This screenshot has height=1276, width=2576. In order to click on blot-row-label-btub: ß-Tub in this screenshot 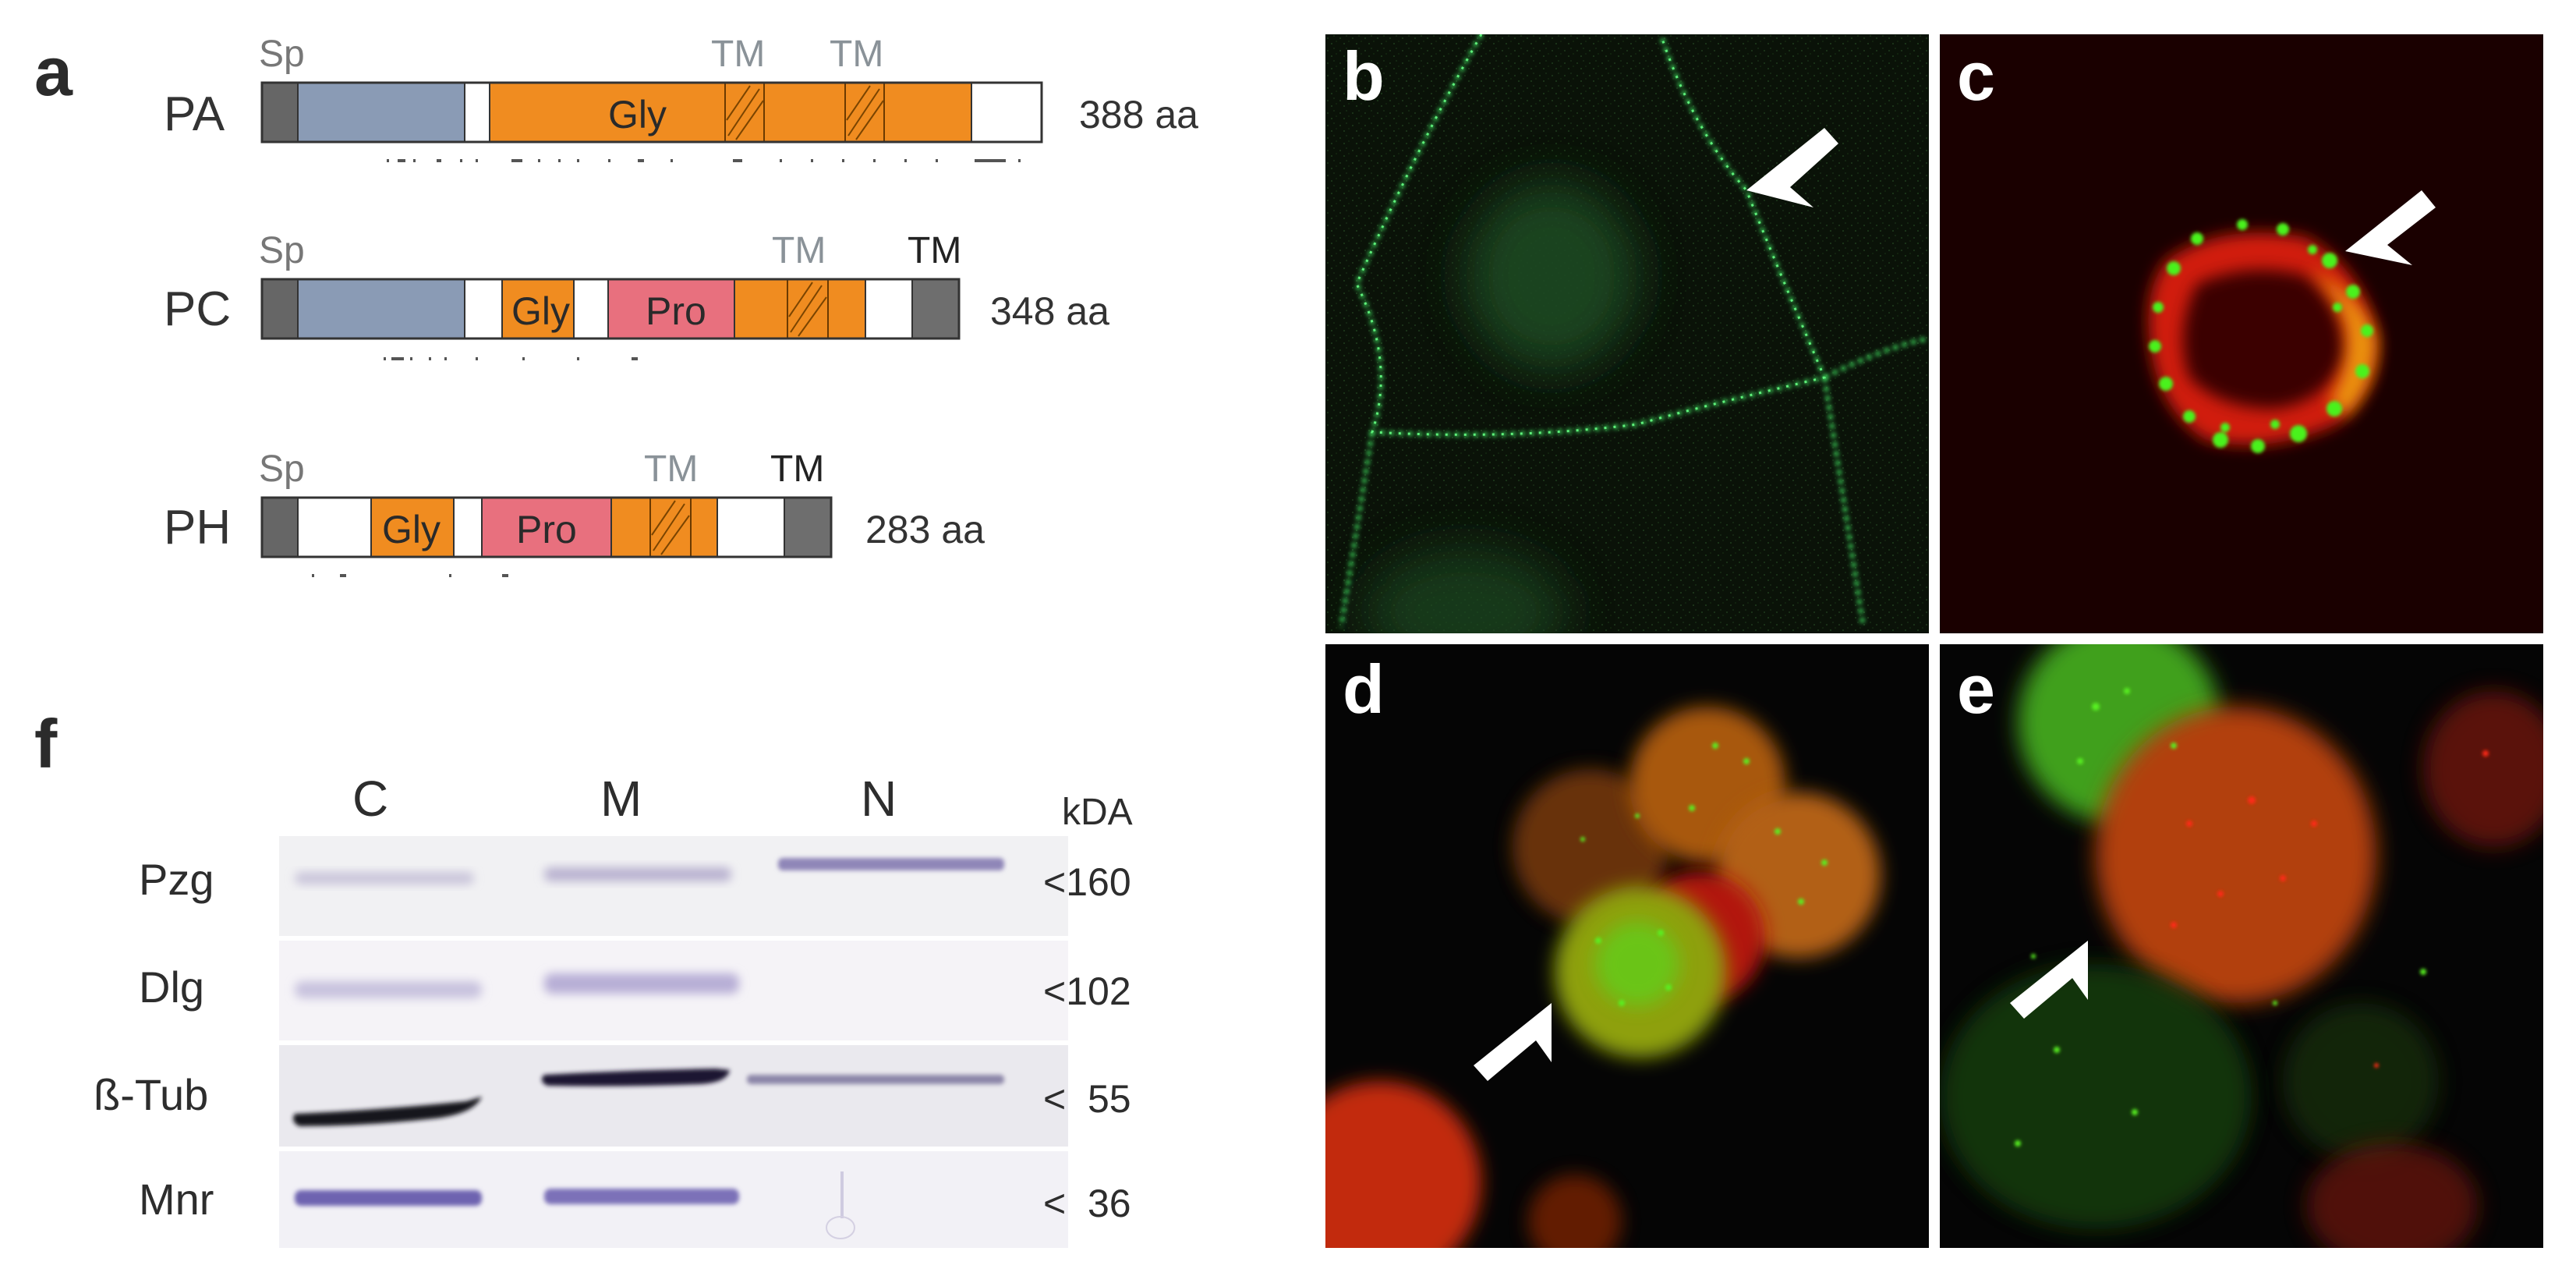, I will do `click(151, 1094)`.